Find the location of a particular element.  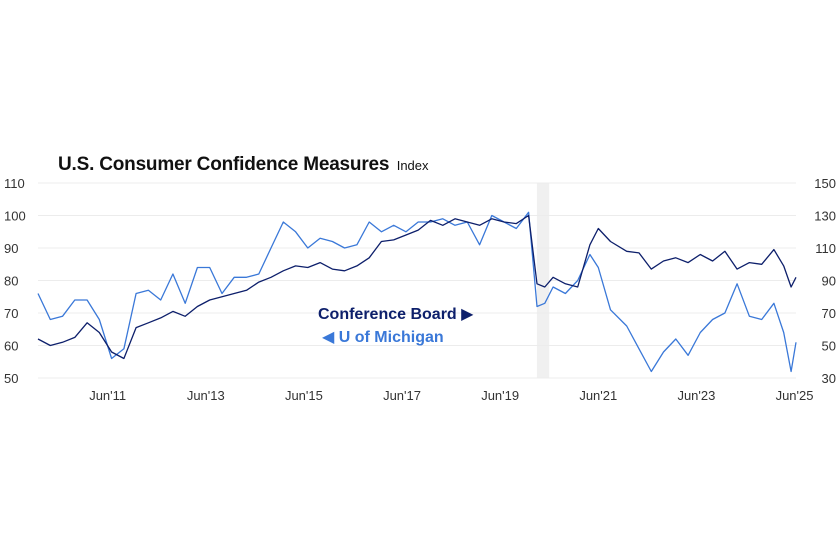

y-left-tick-label: 110 is located at coordinates (14, 183).